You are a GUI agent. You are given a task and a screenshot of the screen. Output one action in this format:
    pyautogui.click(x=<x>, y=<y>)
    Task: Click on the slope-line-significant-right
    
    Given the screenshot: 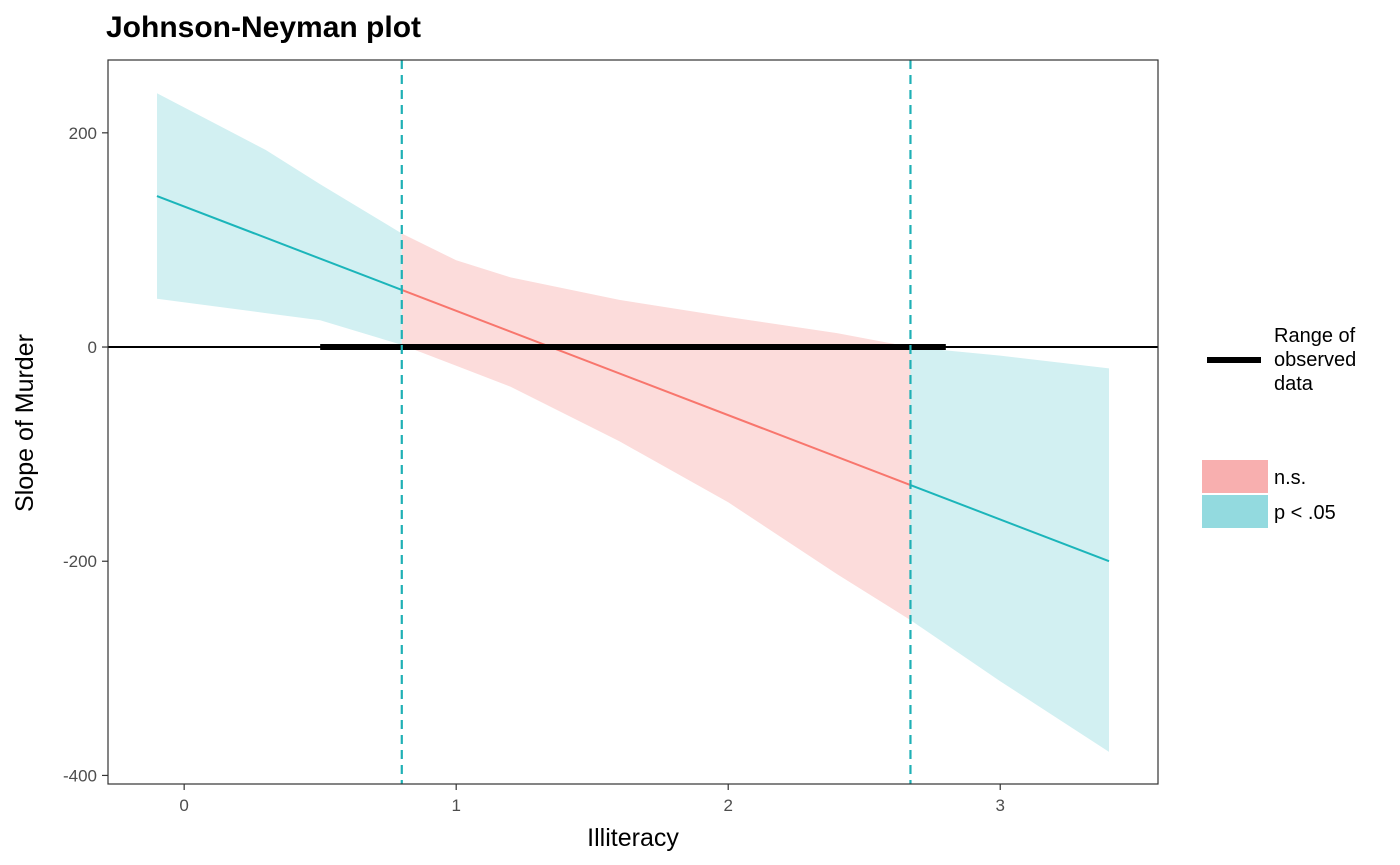 What is the action you would take?
    pyautogui.click(x=1010, y=523)
    